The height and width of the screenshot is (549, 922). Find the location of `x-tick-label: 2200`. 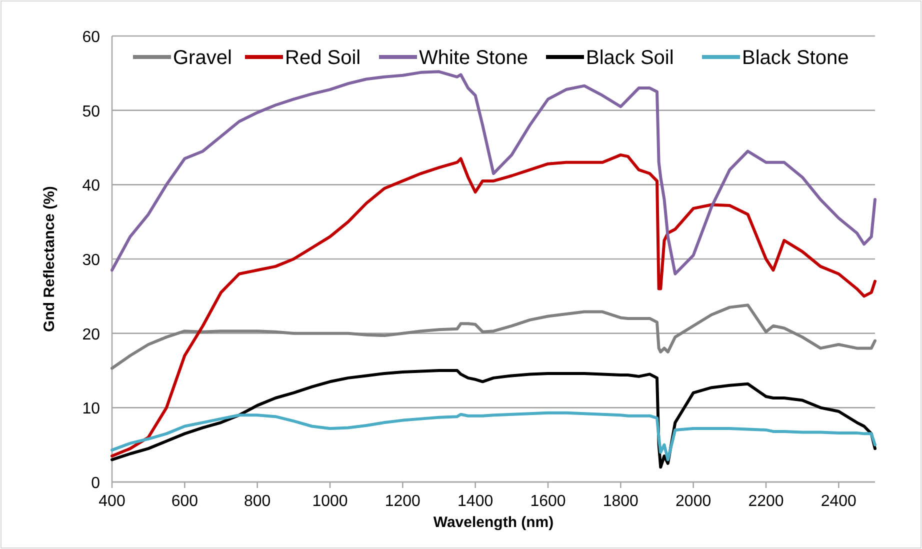

x-tick-label: 2200 is located at coordinates (766, 501).